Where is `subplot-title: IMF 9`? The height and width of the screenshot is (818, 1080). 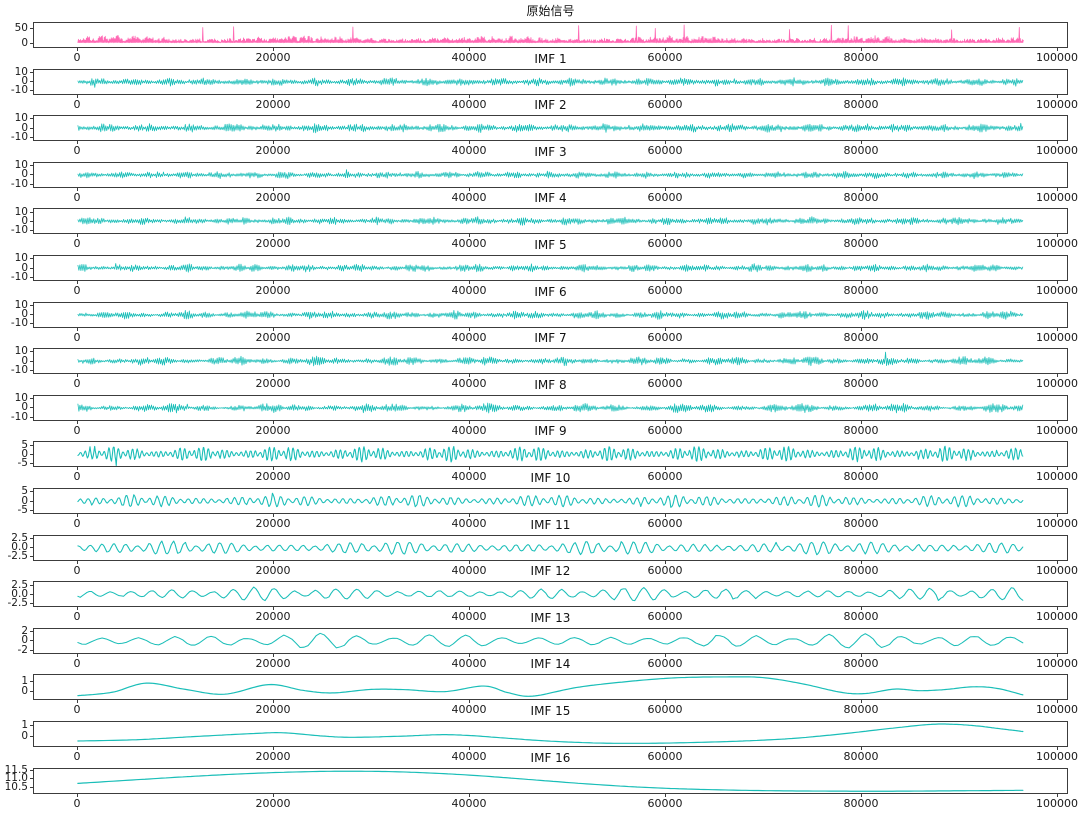 subplot-title: IMF 9 is located at coordinates (550, 431).